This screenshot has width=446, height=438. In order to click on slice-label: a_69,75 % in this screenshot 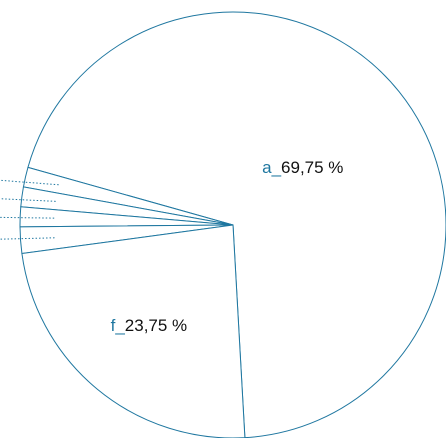, I will do `click(302, 167)`.